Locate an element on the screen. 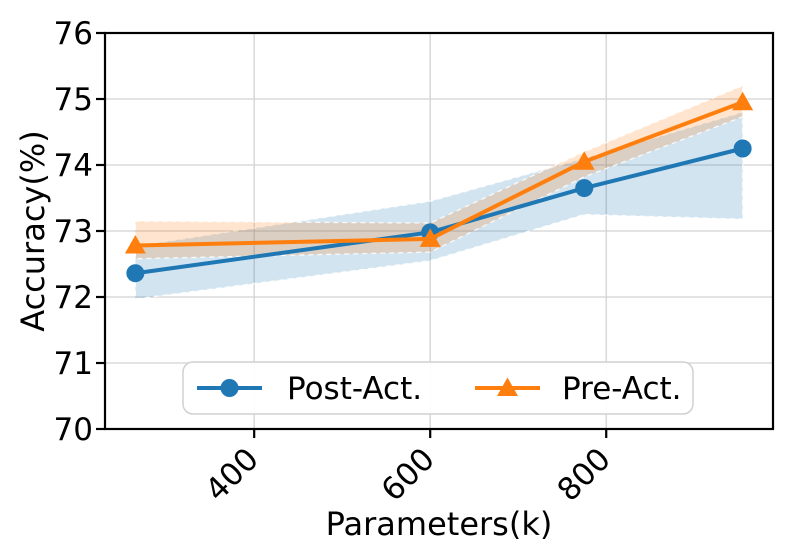 The image size is (792, 560). y-tick-label: 72 is located at coordinates (73, 298).